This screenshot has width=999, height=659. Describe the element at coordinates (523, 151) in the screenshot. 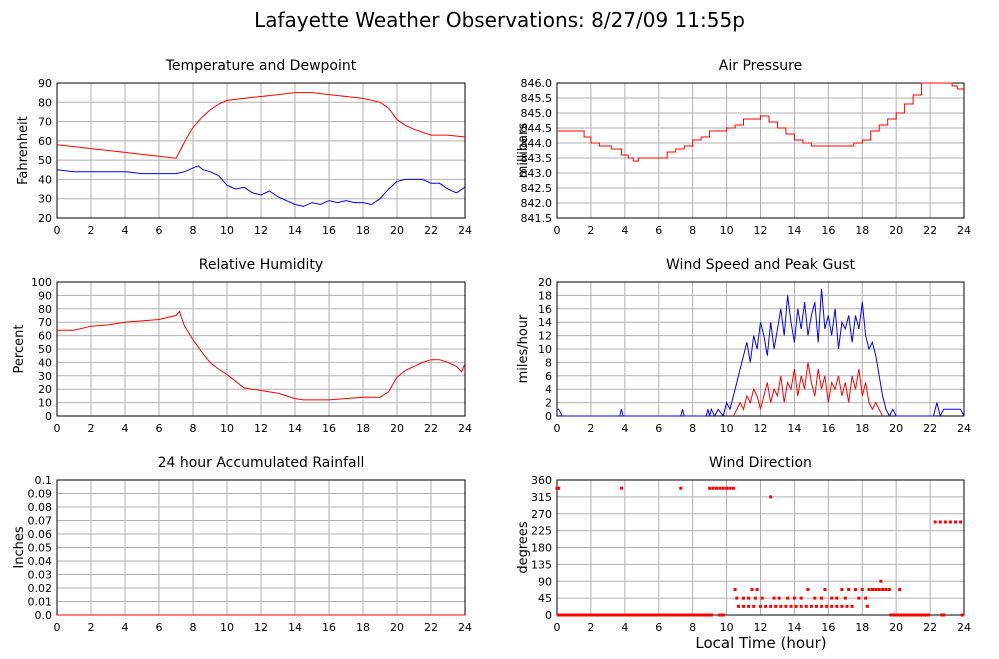

I see `pressure-y-axis-label: millibars` at that location.